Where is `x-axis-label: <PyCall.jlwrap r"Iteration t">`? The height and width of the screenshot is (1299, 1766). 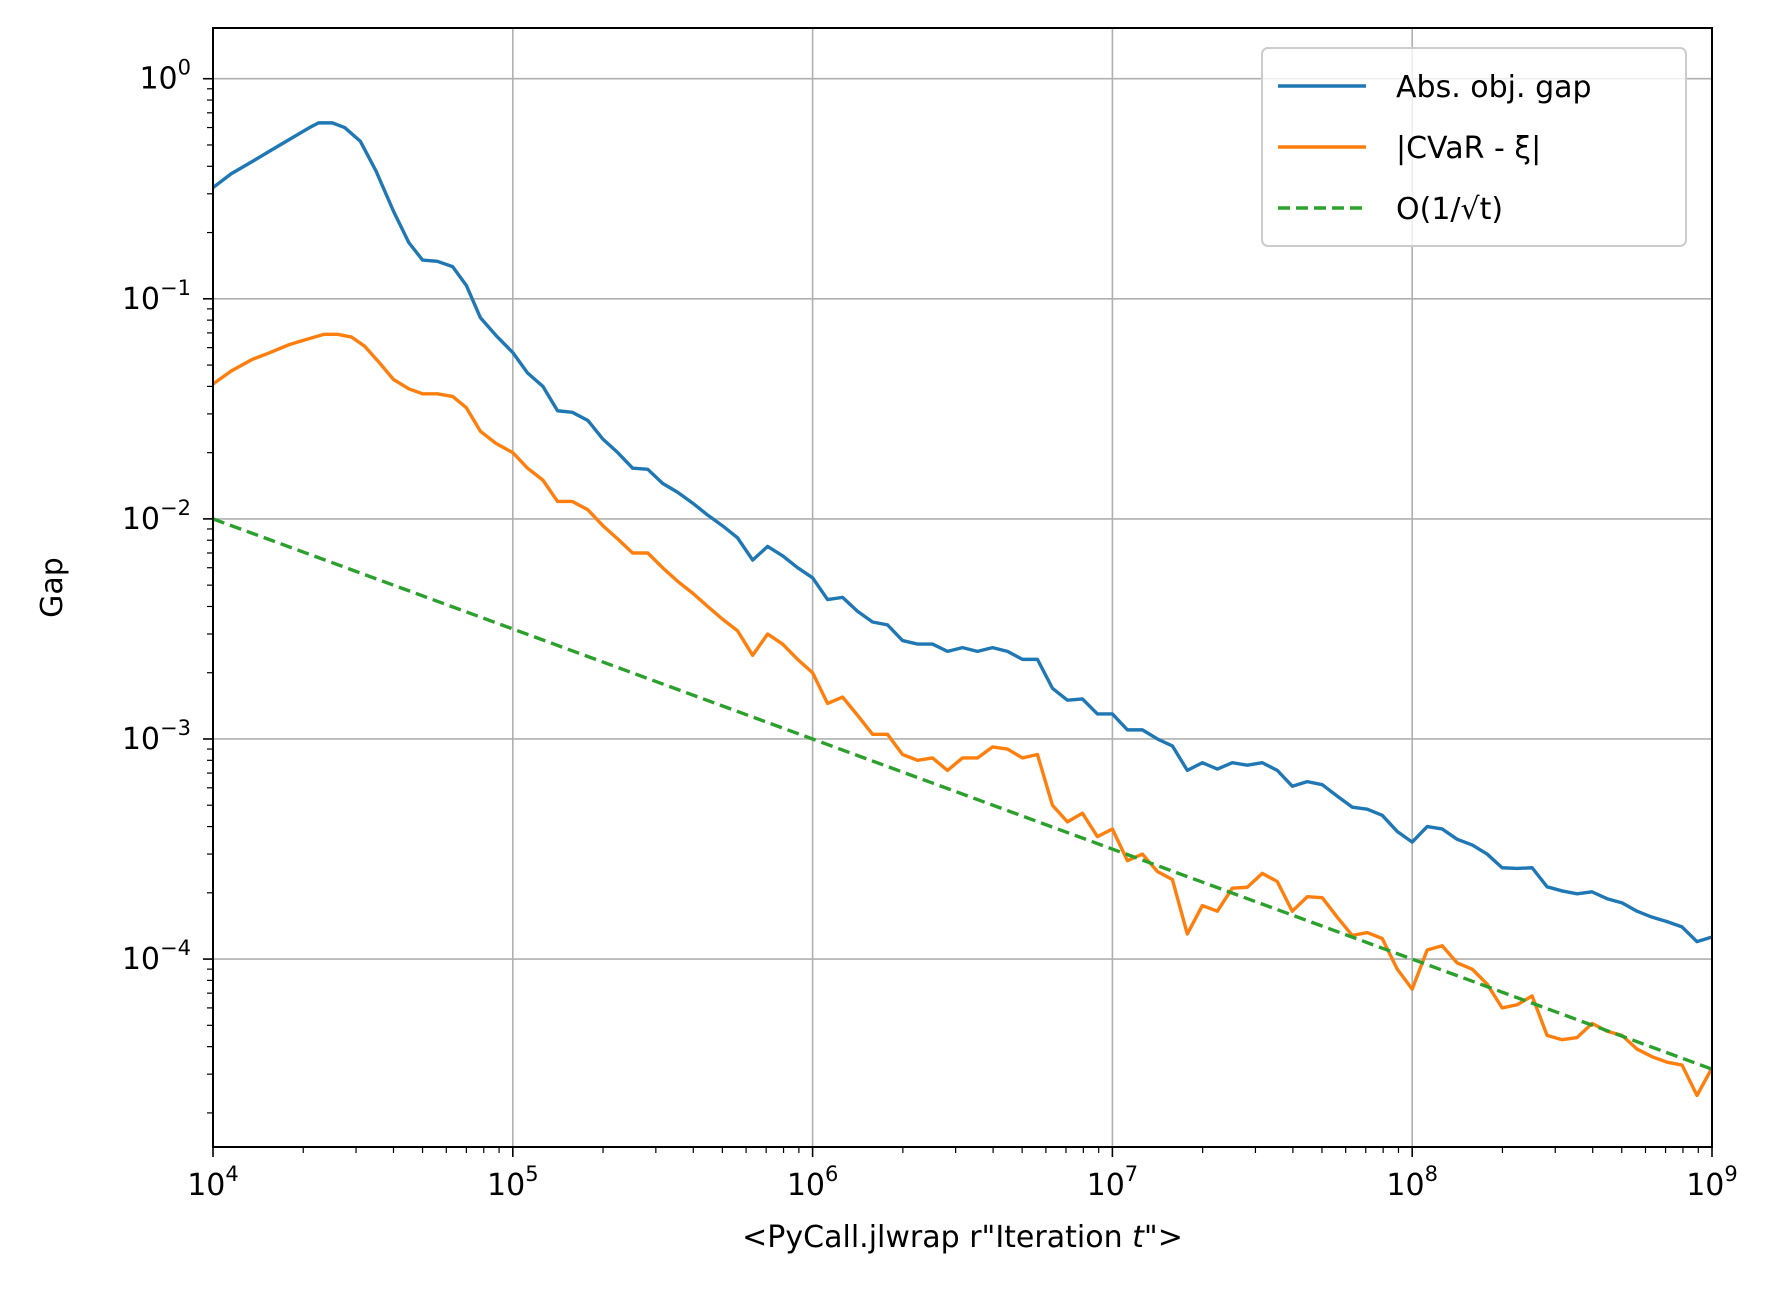 x-axis-label: <PyCall.jlwrap r"Iteration t"> is located at coordinates (962, 1237).